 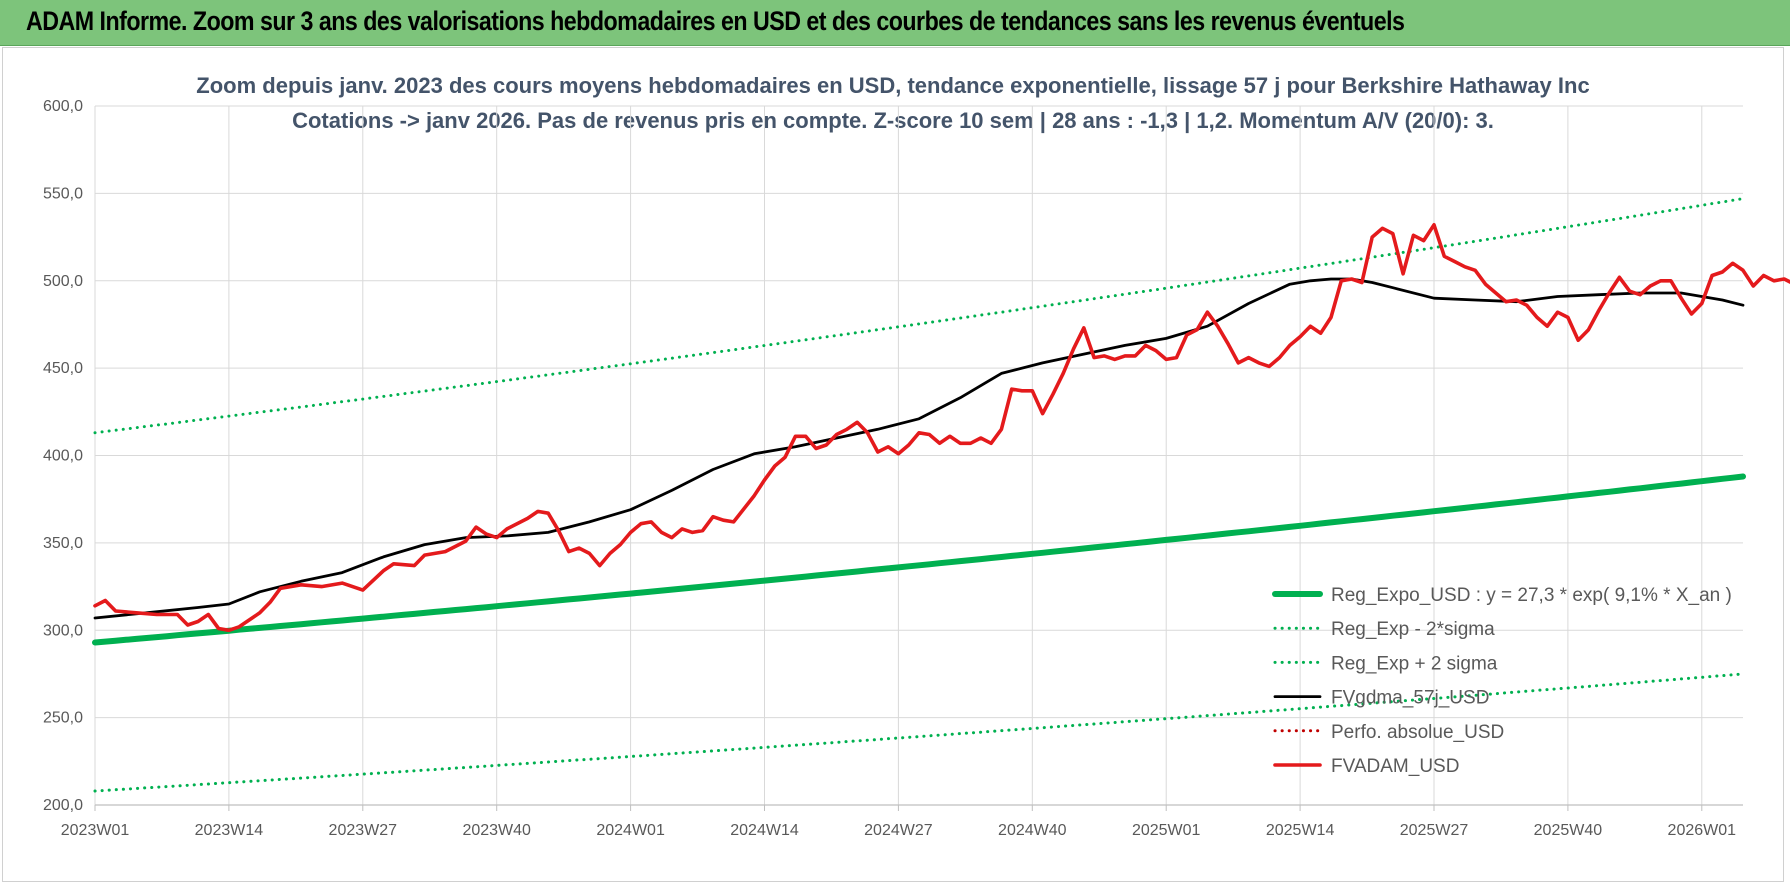 What do you see at coordinates (630, 830) in the screenshot?
I see `x-tick-label: 2024W01` at bounding box center [630, 830].